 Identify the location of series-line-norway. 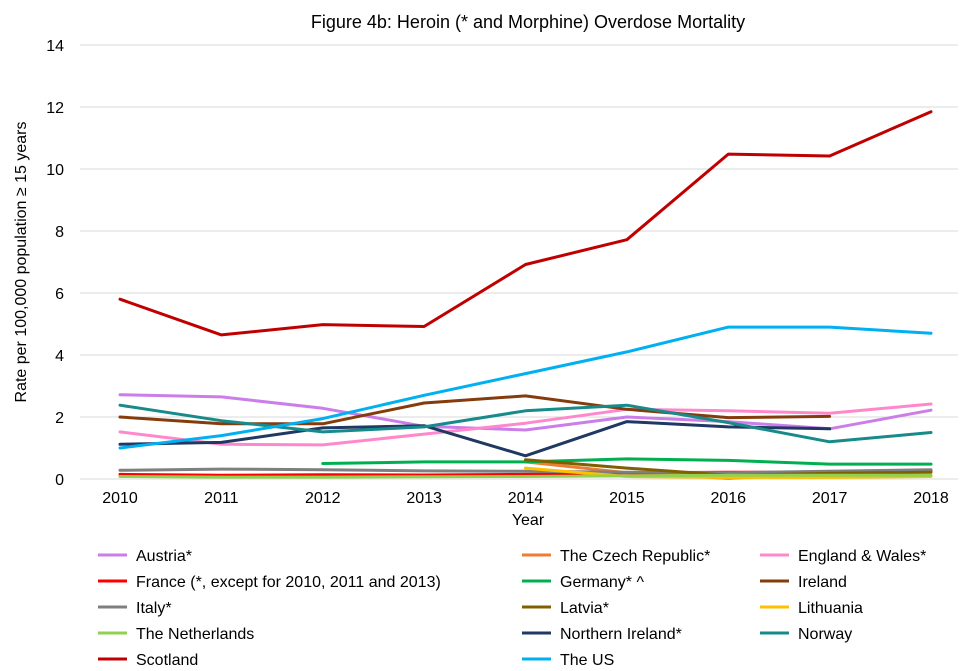
(525, 423).